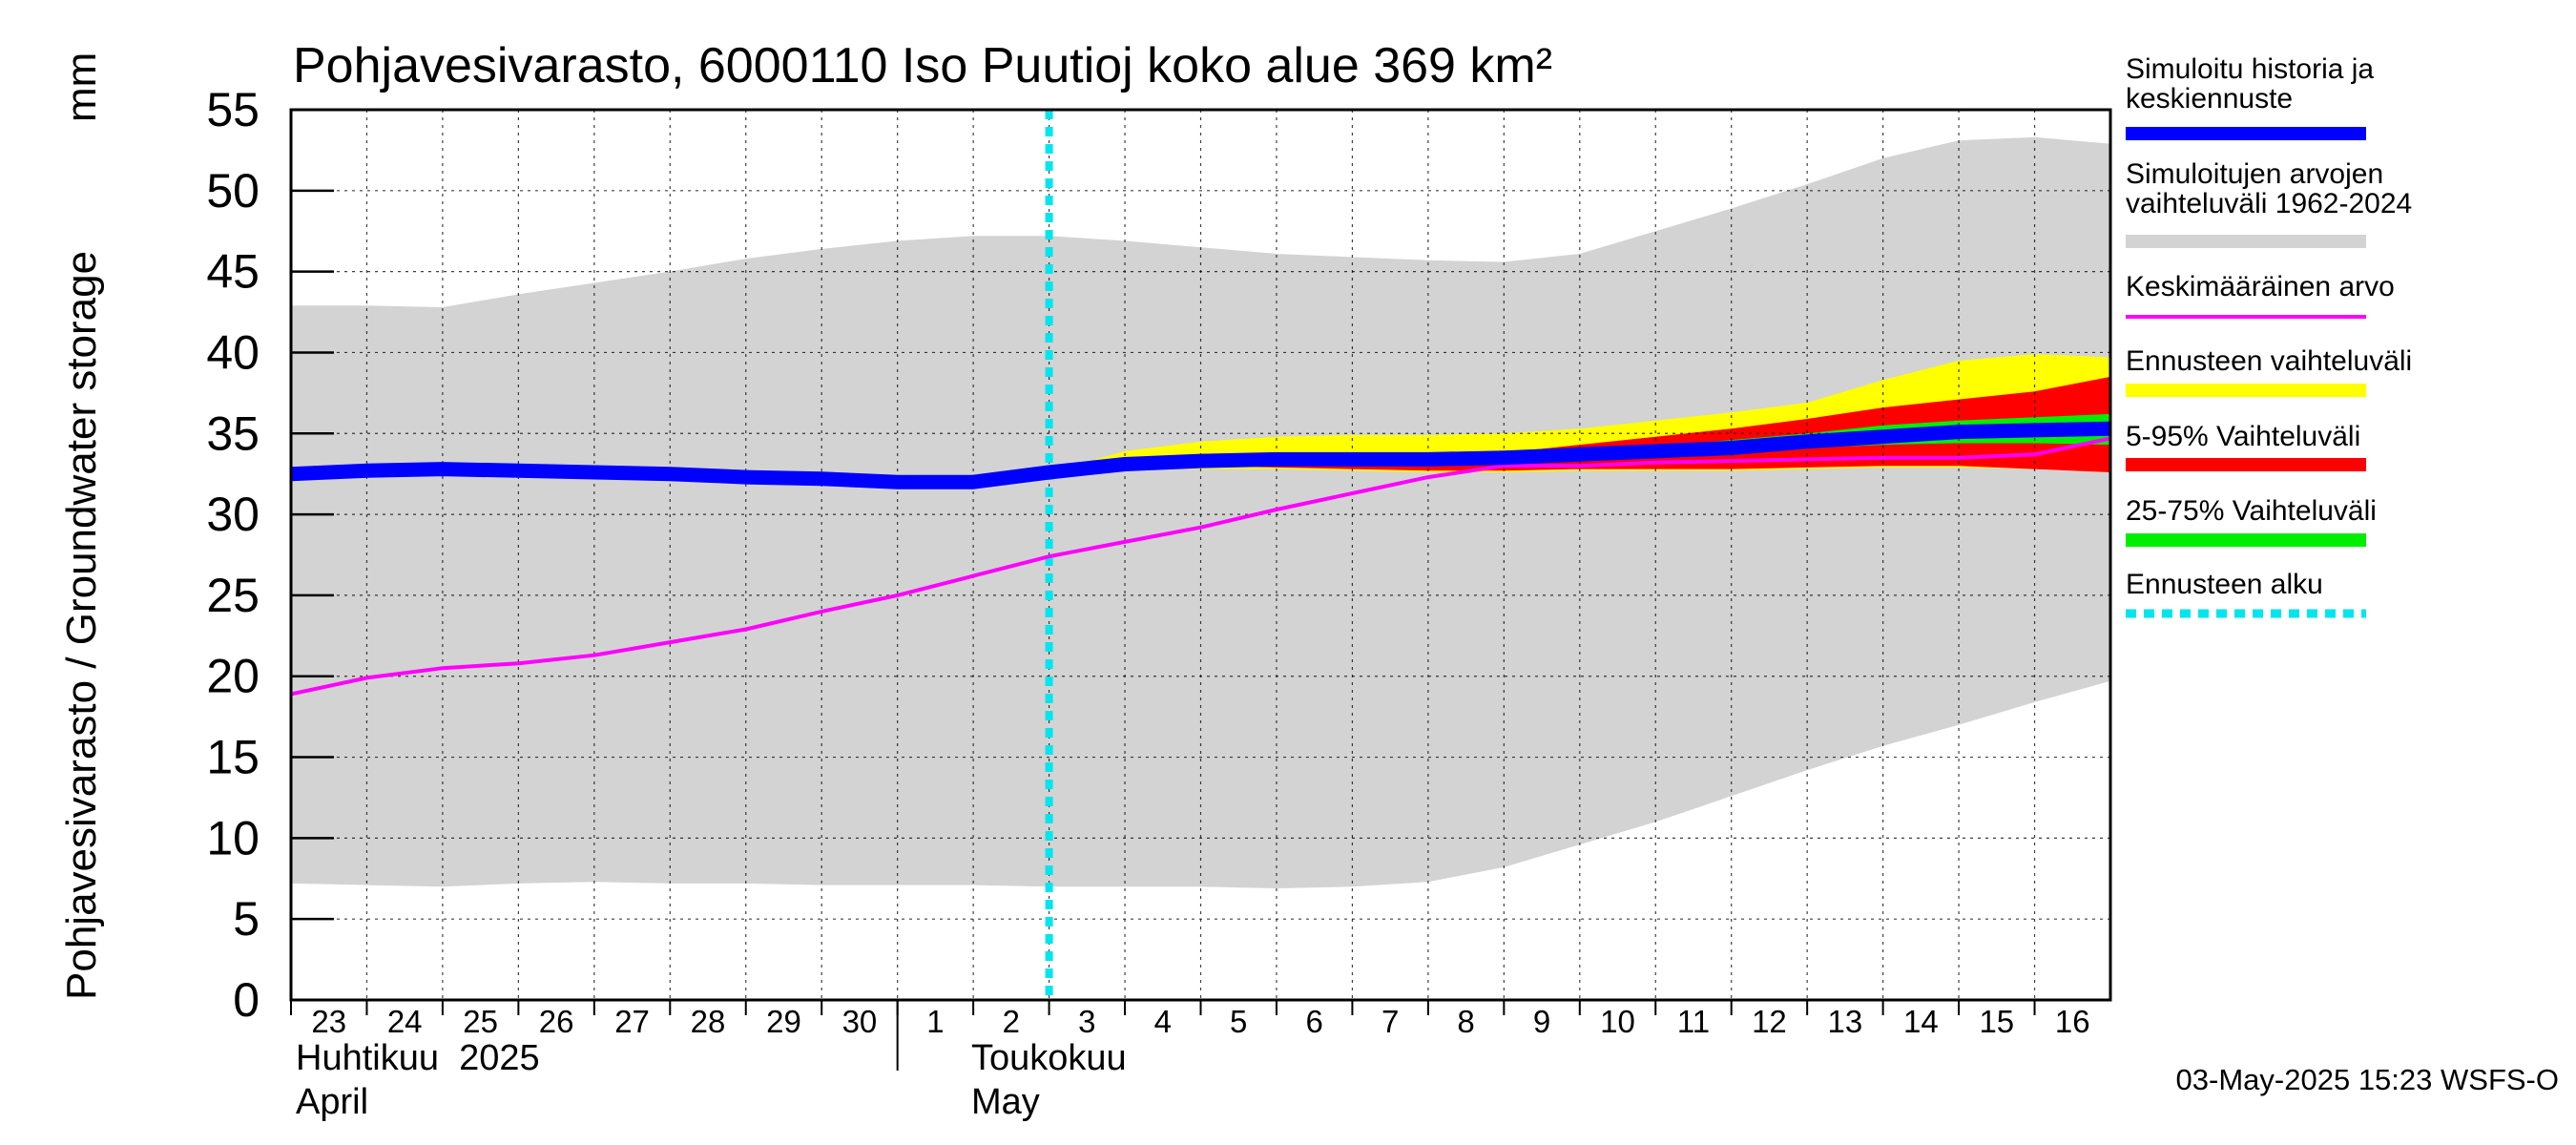  Describe the element at coordinates (1541, 1022) in the screenshot. I see `x-tick-label: 9` at that location.